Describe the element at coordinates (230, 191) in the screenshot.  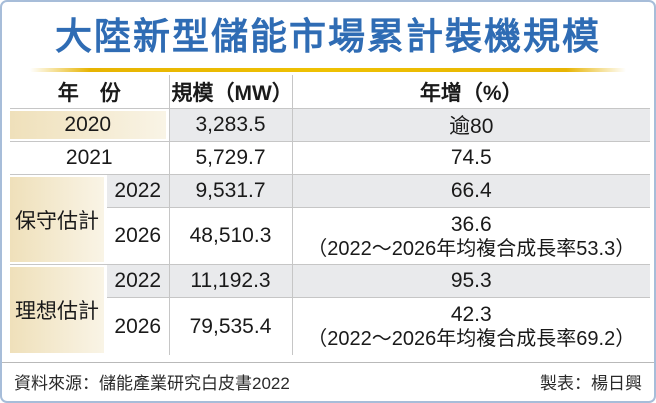
I see `scale-cell: 9,531.7` at that location.